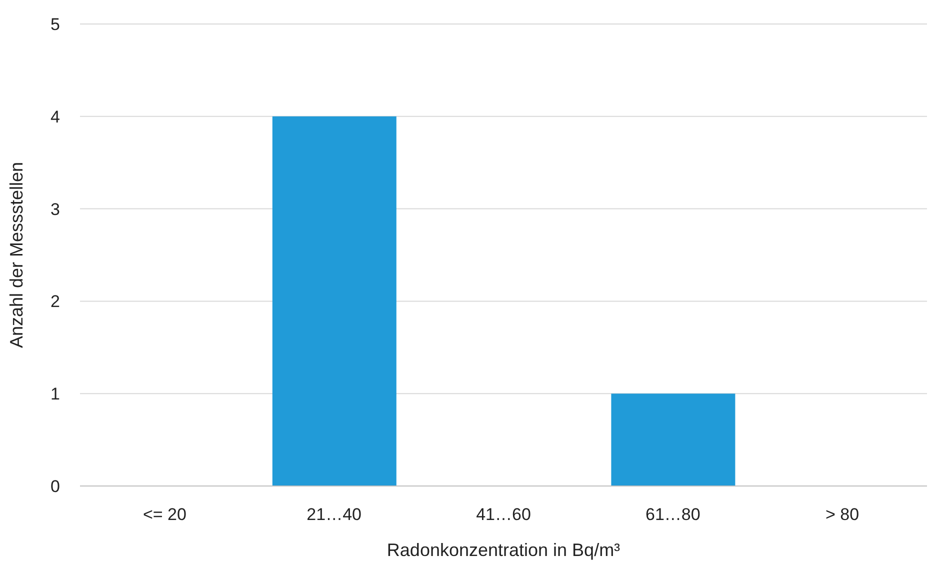 The width and height of the screenshot is (941, 570). What do you see at coordinates (55, 116) in the screenshot?
I see `y-tick-label: 4` at bounding box center [55, 116].